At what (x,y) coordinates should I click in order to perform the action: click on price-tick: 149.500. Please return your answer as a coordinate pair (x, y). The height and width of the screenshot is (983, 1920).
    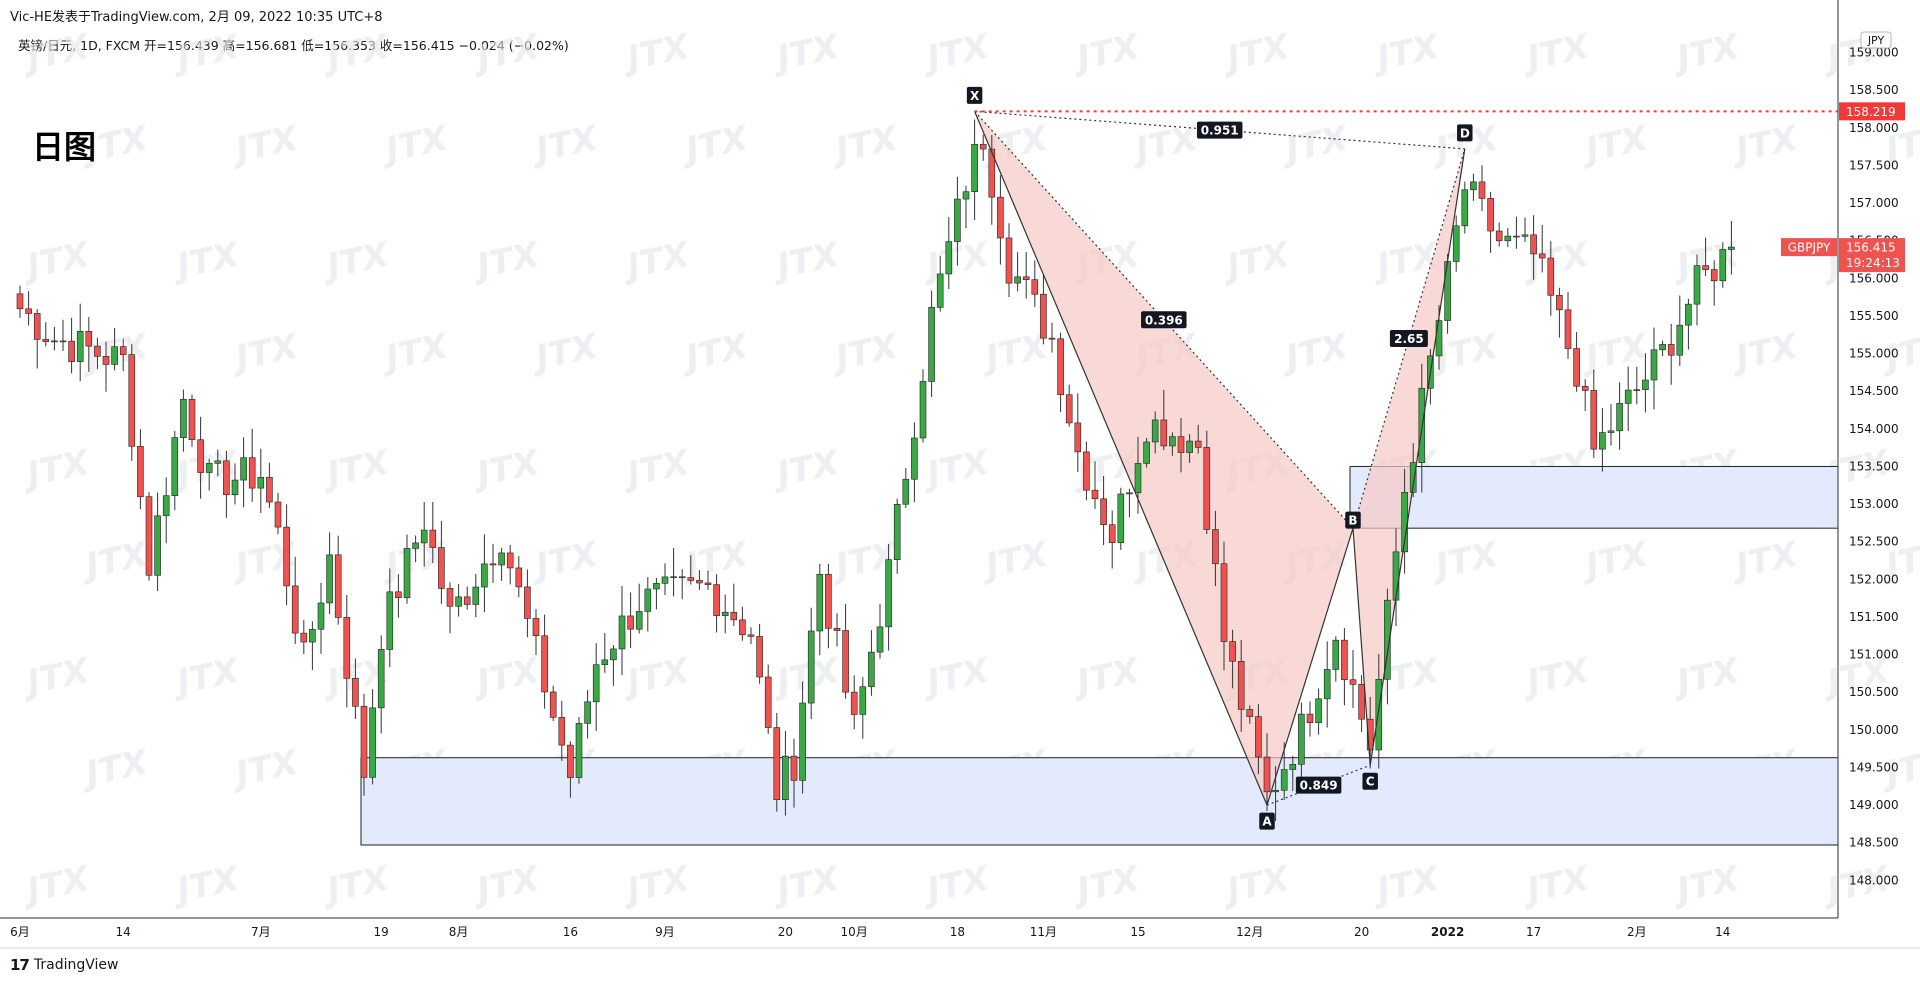
    Looking at the image, I should click on (1874, 767).